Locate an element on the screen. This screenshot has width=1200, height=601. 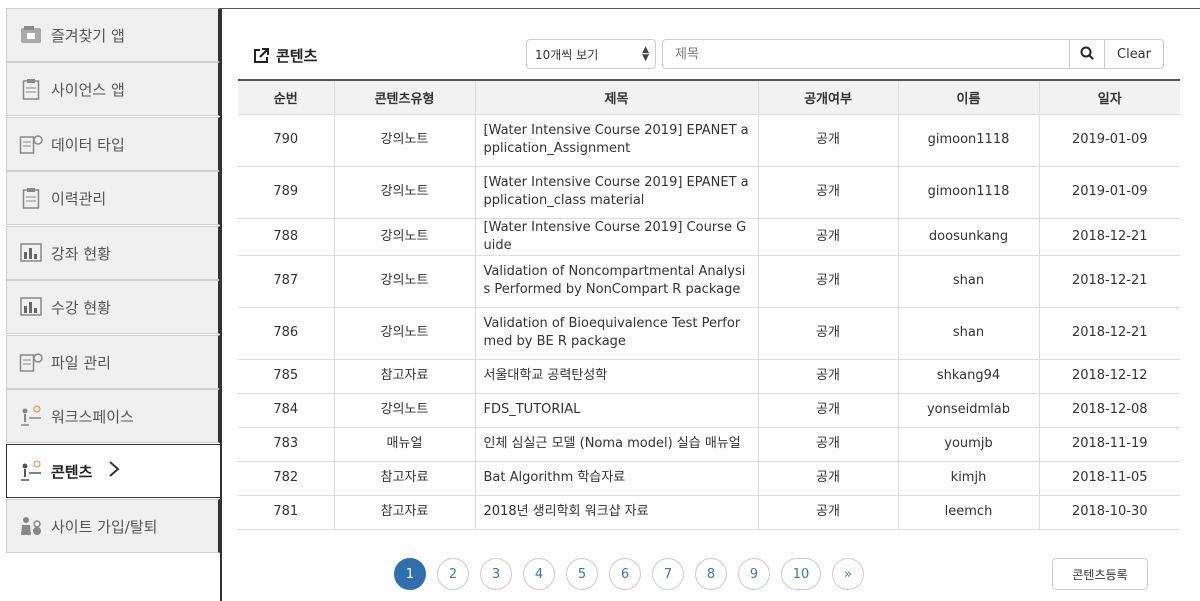
sidebar-item-science-apps: 사이언스 앱 is located at coordinates (113, 89).